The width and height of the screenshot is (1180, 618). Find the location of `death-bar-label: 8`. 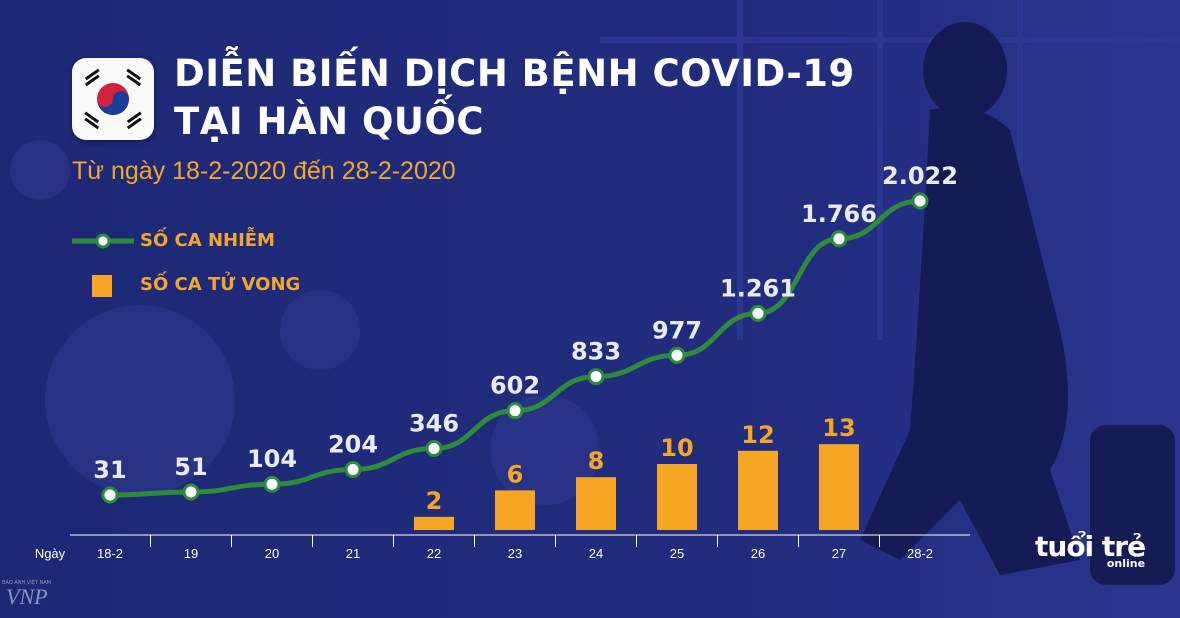

death-bar-label: 8 is located at coordinates (596, 461).